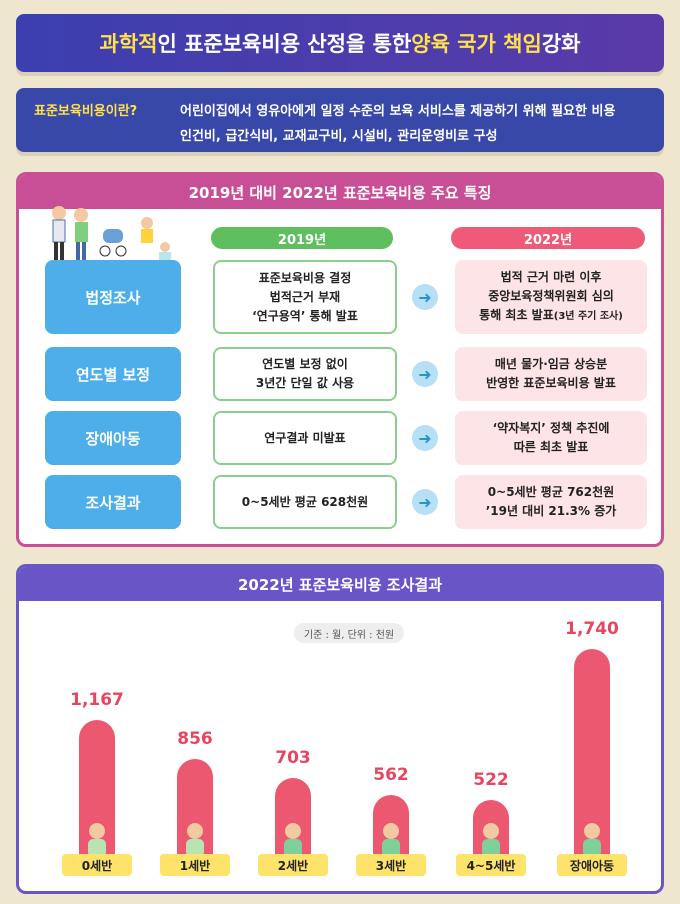  I want to click on category-label: 4~5세반, so click(491, 865).